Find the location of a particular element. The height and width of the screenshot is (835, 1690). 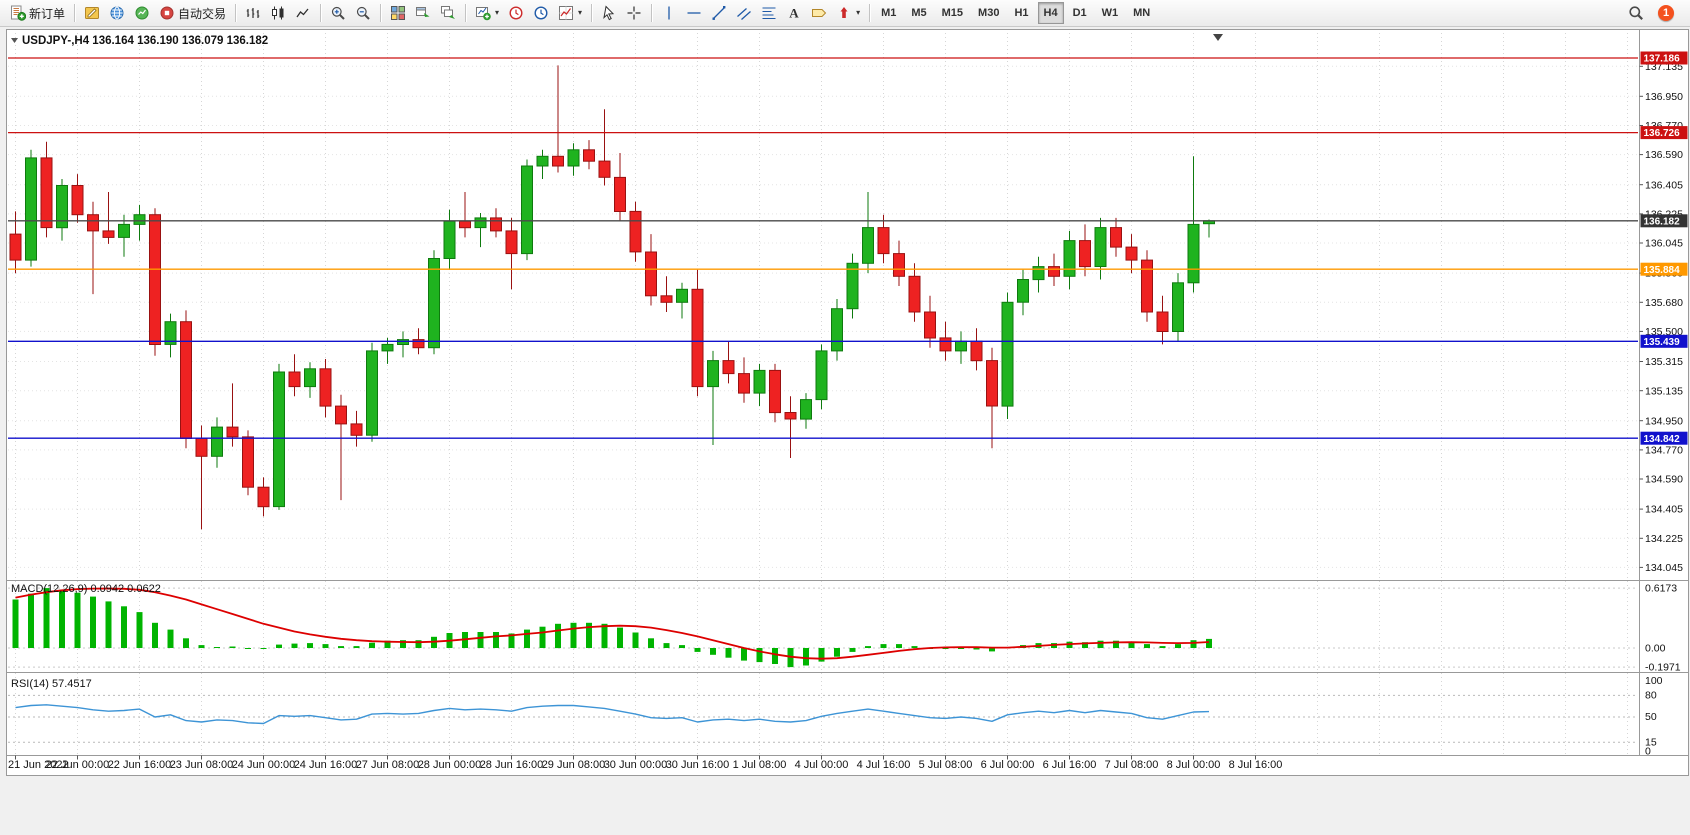

line-chart-button is located at coordinates (303, 13).